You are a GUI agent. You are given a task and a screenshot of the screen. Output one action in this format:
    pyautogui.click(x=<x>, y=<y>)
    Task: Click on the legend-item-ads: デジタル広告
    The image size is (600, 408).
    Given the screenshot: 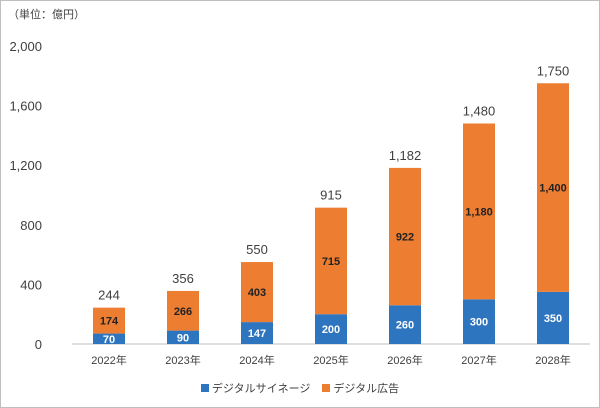 What is the action you would take?
    pyautogui.click(x=360, y=388)
    